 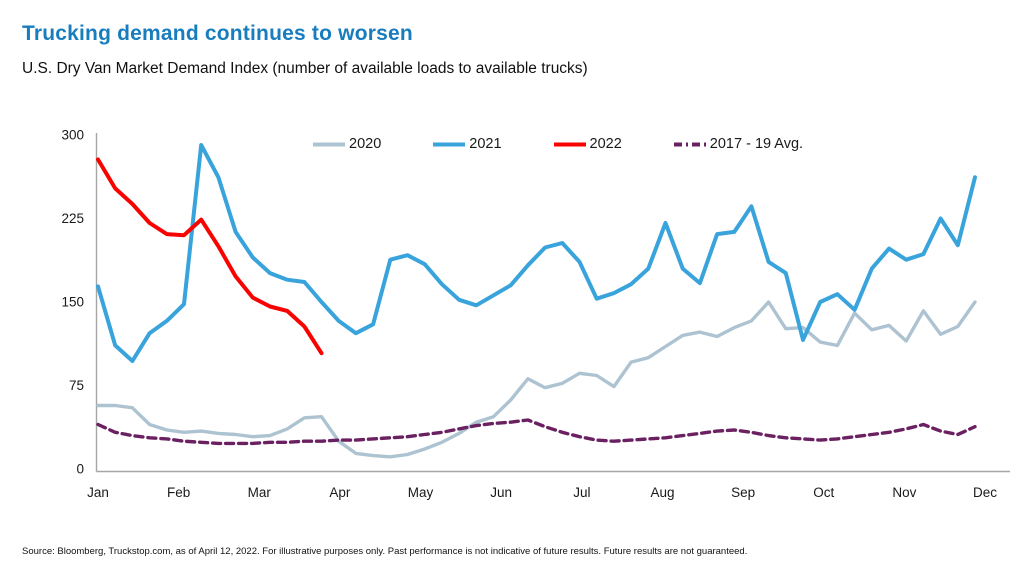 What do you see at coordinates (756, 144) in the screenshot?
I see `legend-label: 2017 - 19 Avg.` at bounding box center [756, 144].